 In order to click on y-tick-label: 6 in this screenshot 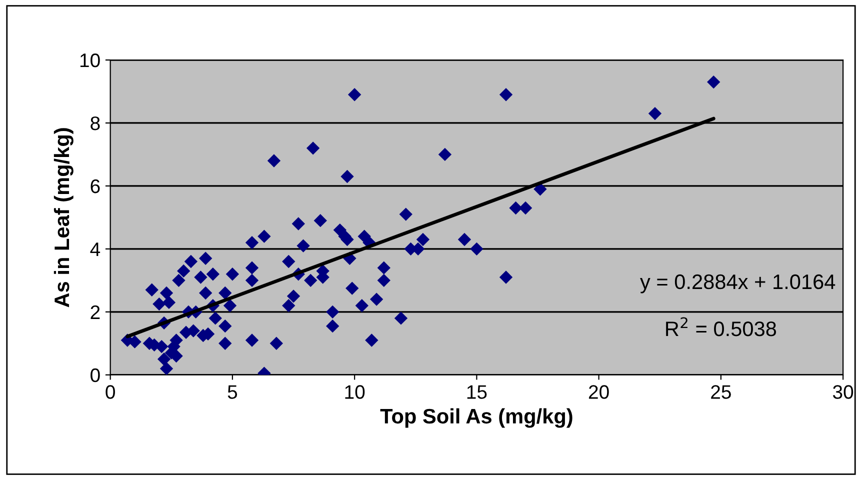, I will do `click(95, 186)`.